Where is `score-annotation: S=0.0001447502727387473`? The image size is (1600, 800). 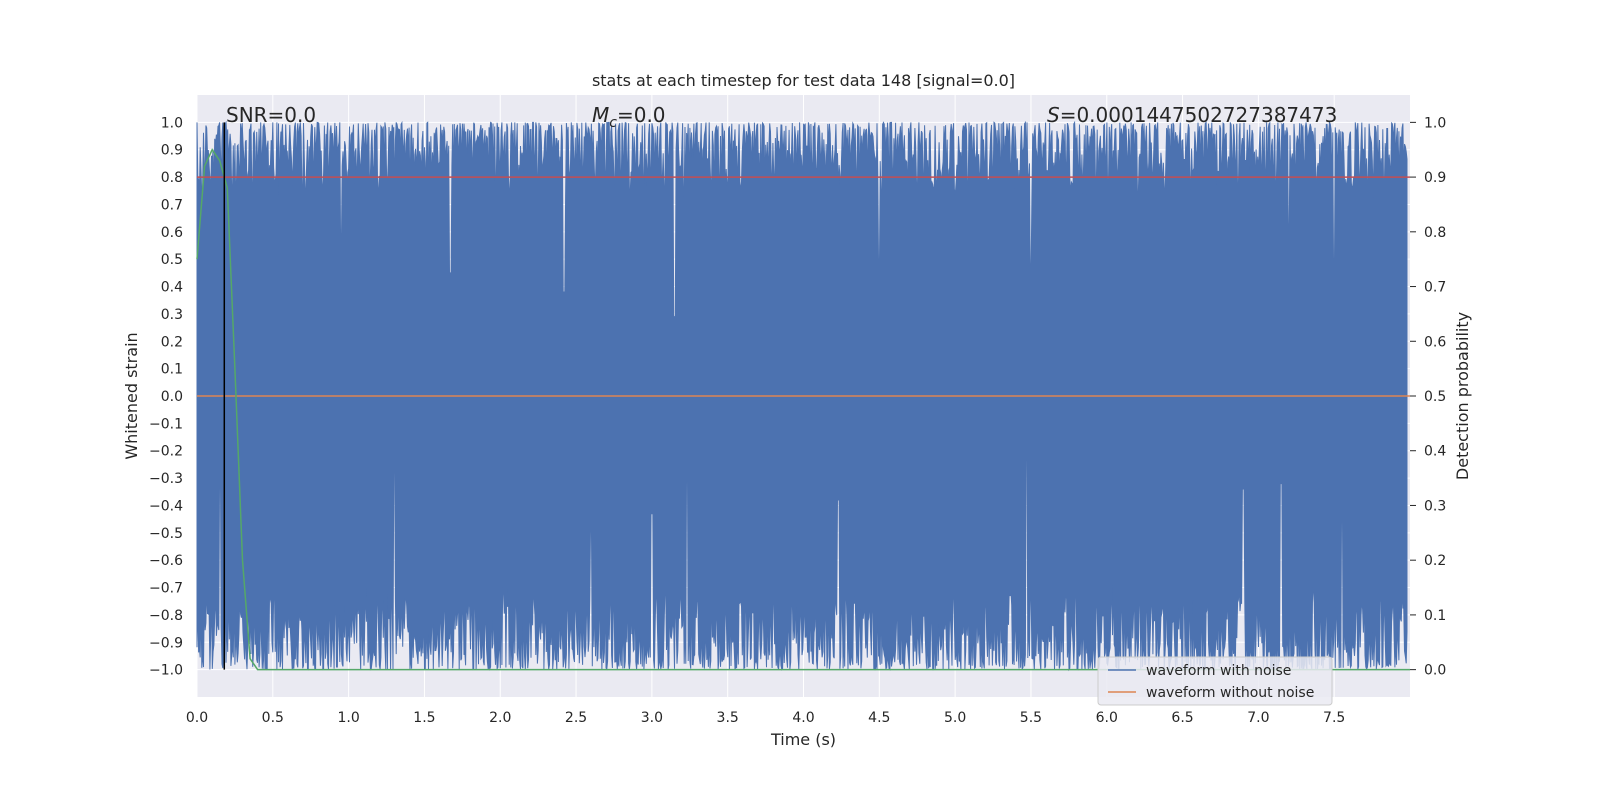
score-annotation: S=0.0001447502727387473 is located at coordinates (1192, 115).